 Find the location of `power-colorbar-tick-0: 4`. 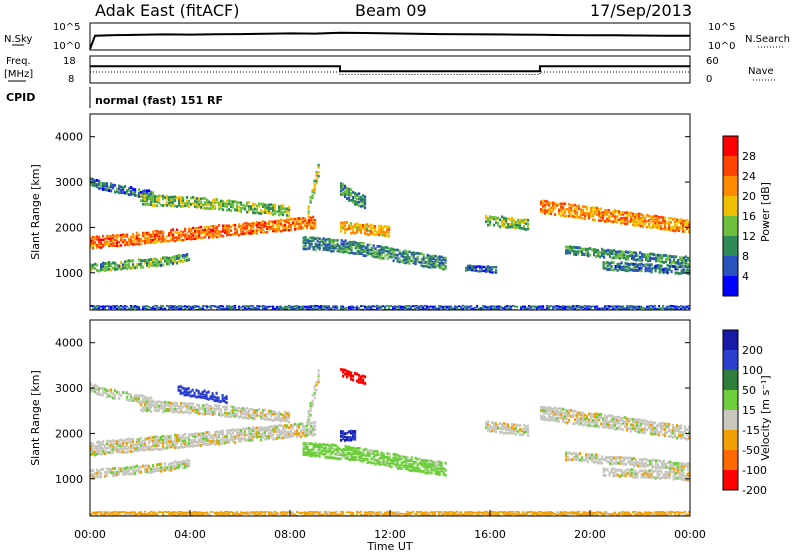

power-colorbar-tick-0: 4 is located at coordinates (745, 276).